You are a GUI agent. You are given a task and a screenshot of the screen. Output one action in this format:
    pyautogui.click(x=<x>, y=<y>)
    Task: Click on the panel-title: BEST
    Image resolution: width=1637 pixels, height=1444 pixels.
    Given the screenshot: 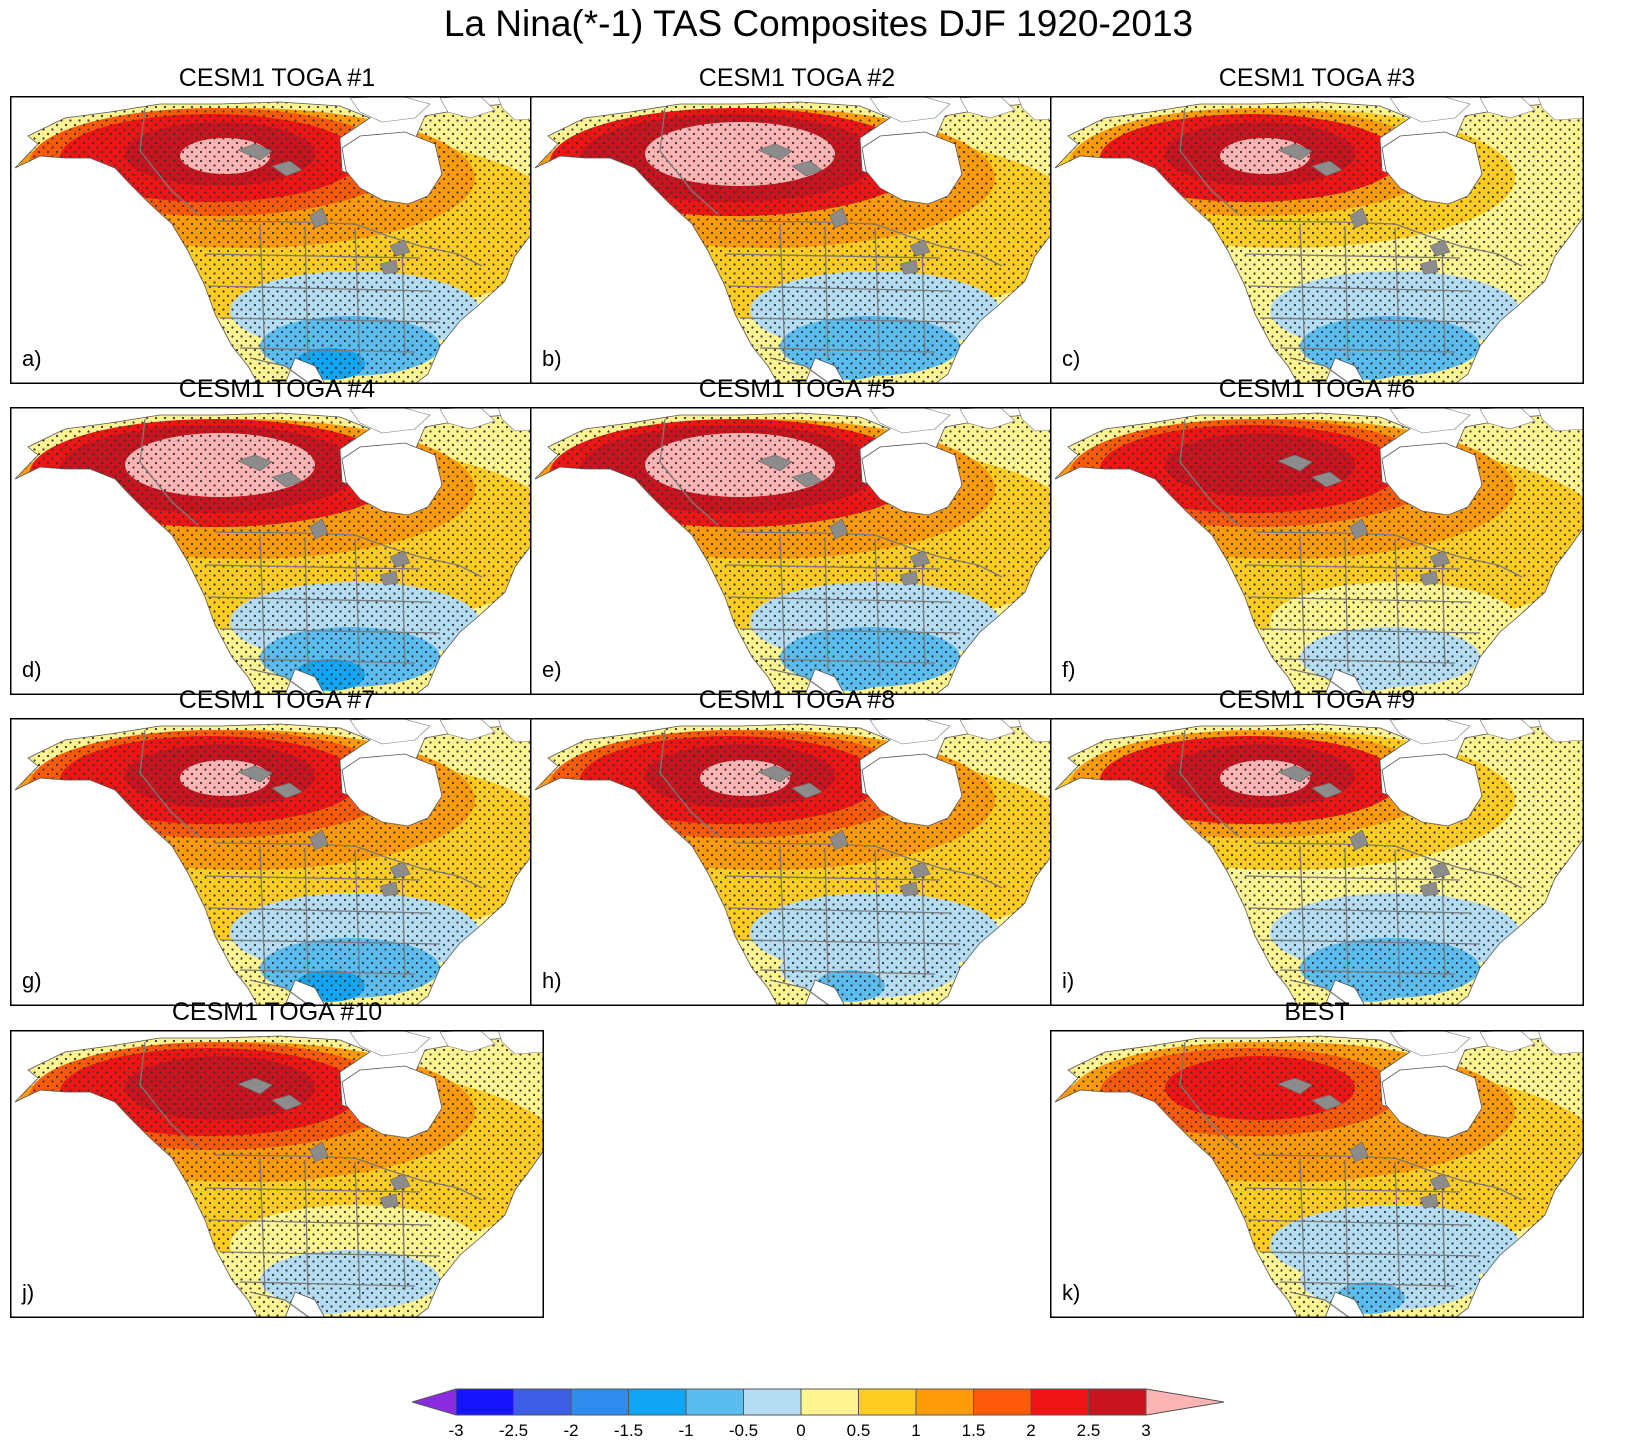 What is the action you would take?
    pyautogui.click(x=1317, y=1012)
    